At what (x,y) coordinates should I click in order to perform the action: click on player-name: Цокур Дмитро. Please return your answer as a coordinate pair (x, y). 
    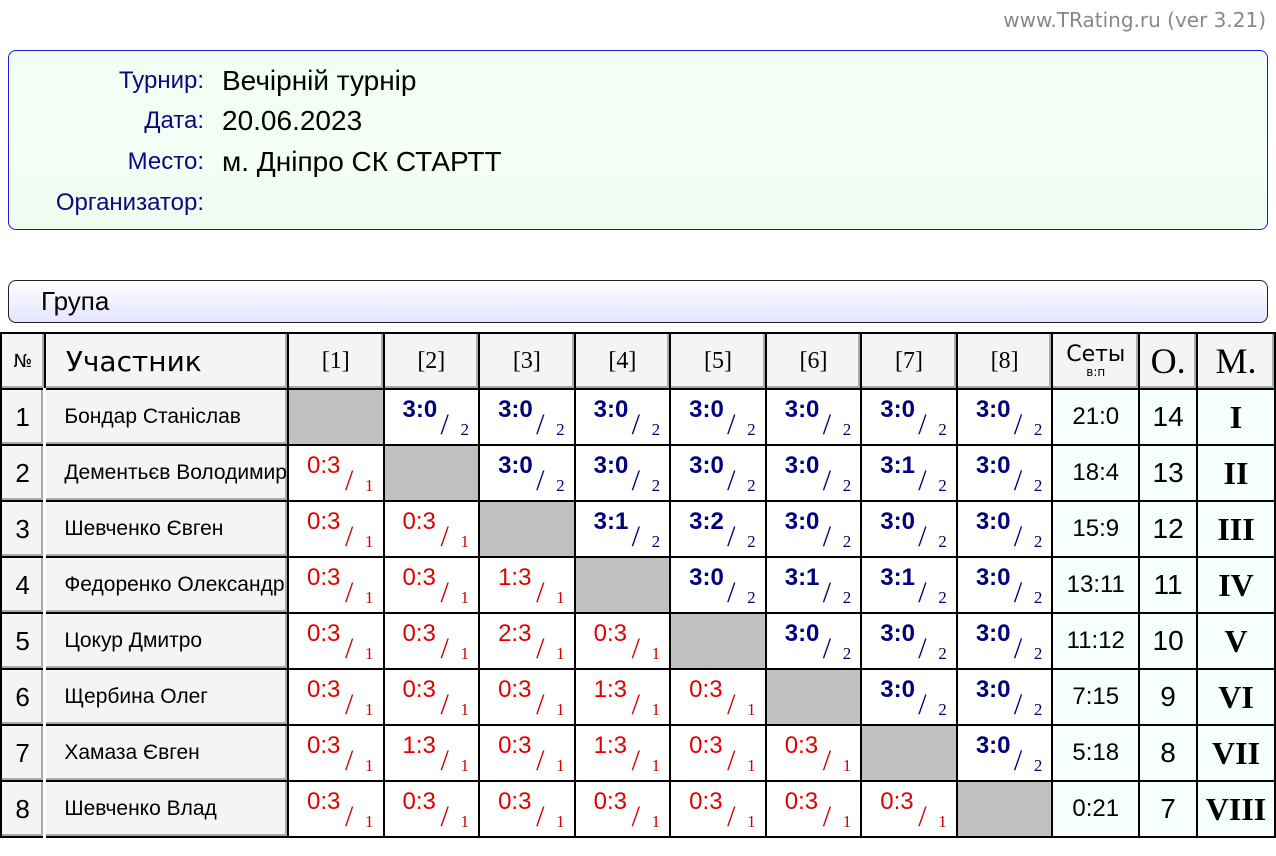
    Looking at the image, I should click on (166, 641).